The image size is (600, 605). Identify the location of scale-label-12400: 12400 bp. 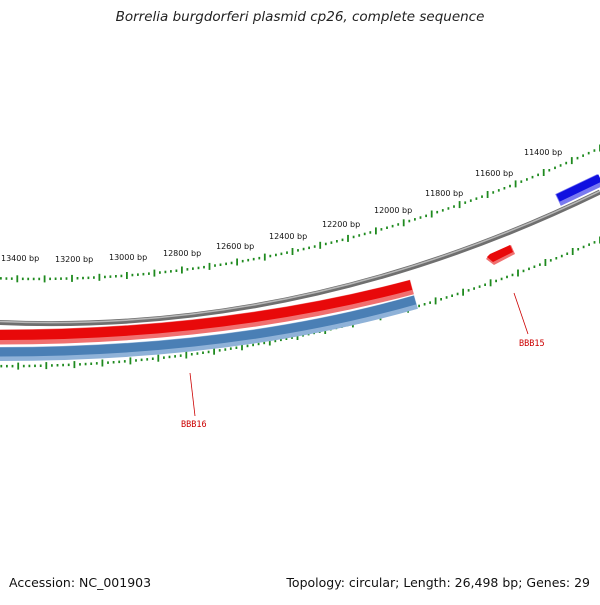
(288, 236).